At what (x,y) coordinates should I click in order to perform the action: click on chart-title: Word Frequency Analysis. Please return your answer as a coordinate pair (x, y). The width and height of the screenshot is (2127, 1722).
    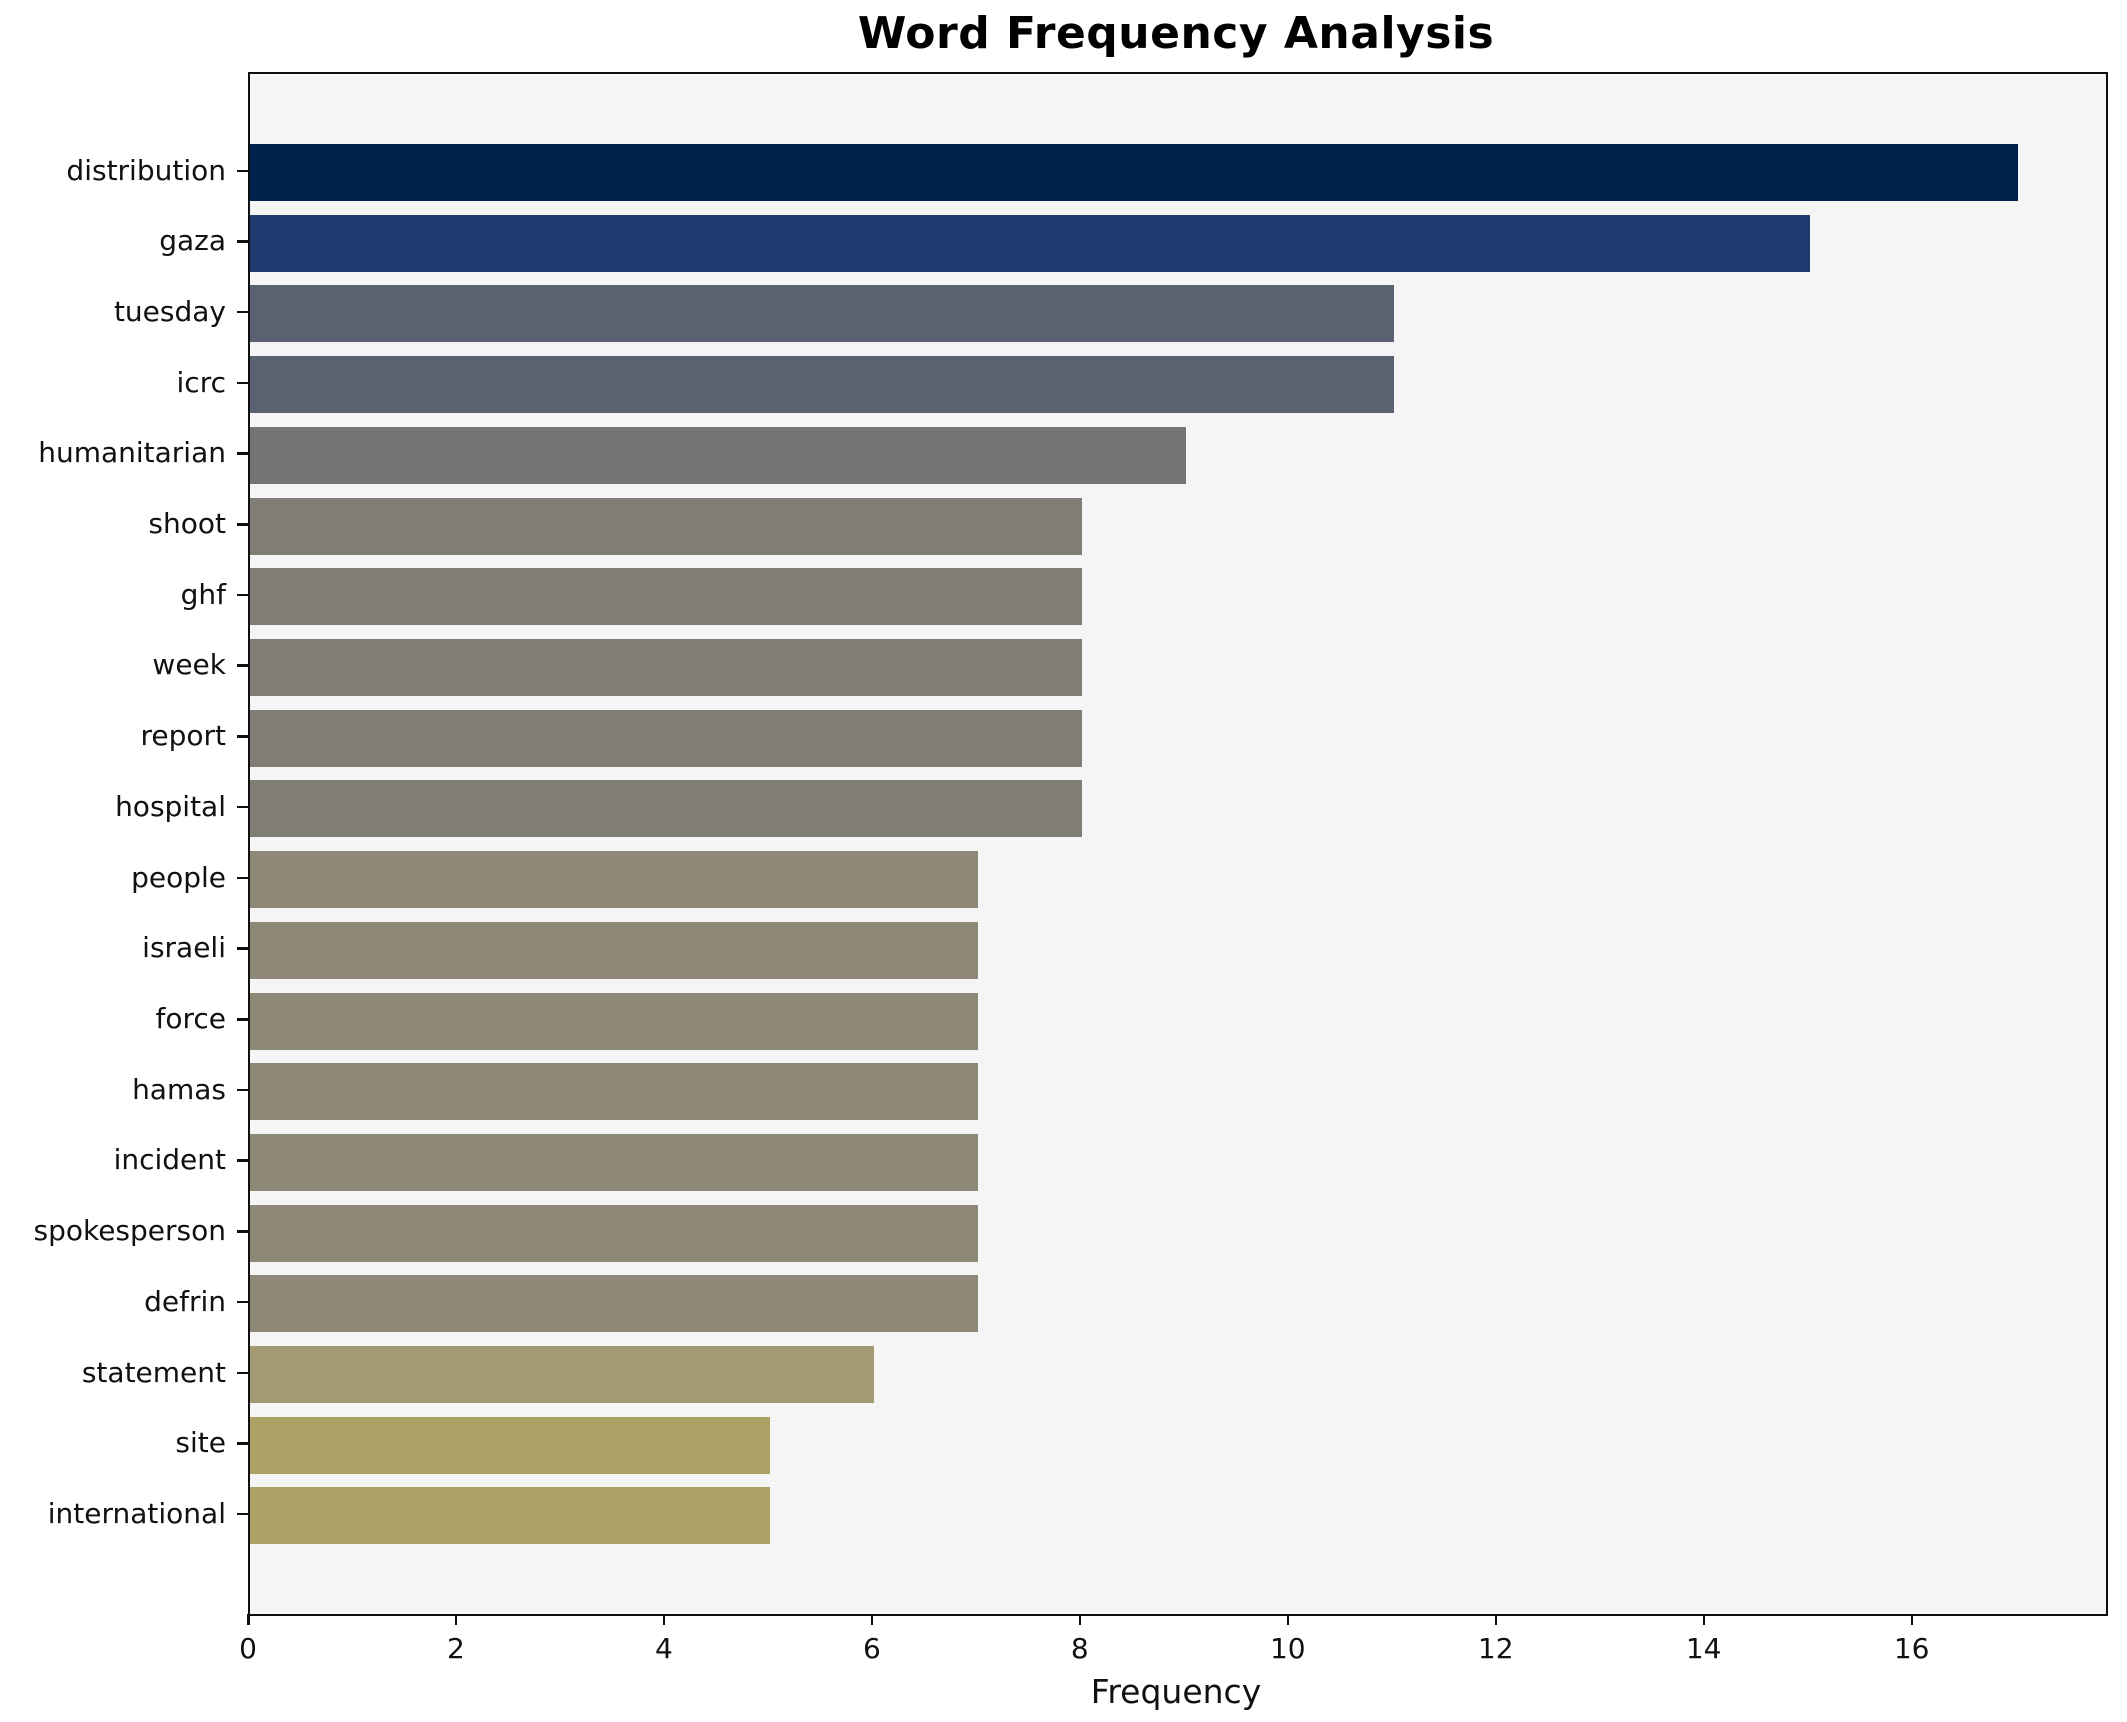
    Looking at the image, I should click on (1176, 33).